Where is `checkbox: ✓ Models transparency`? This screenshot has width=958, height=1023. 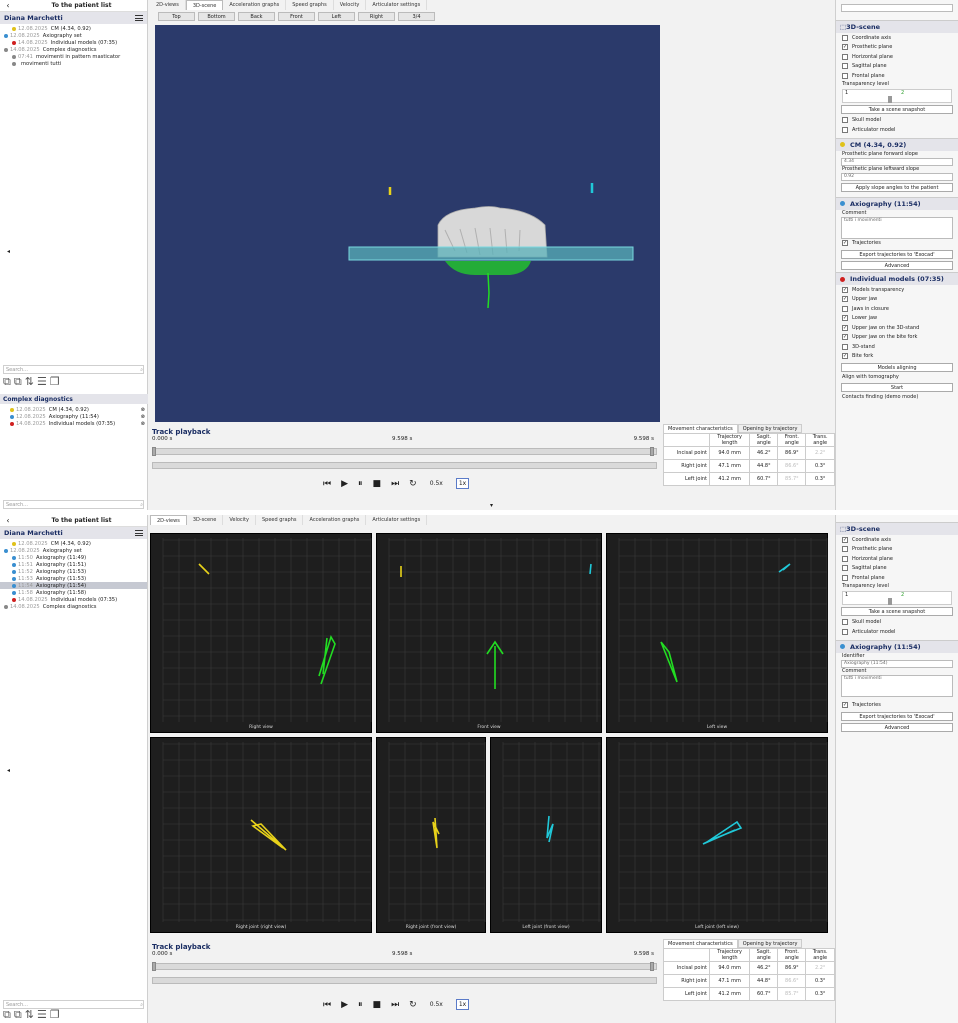
checkbox: ✓ Models transparency is located at coordinates (897, 290).